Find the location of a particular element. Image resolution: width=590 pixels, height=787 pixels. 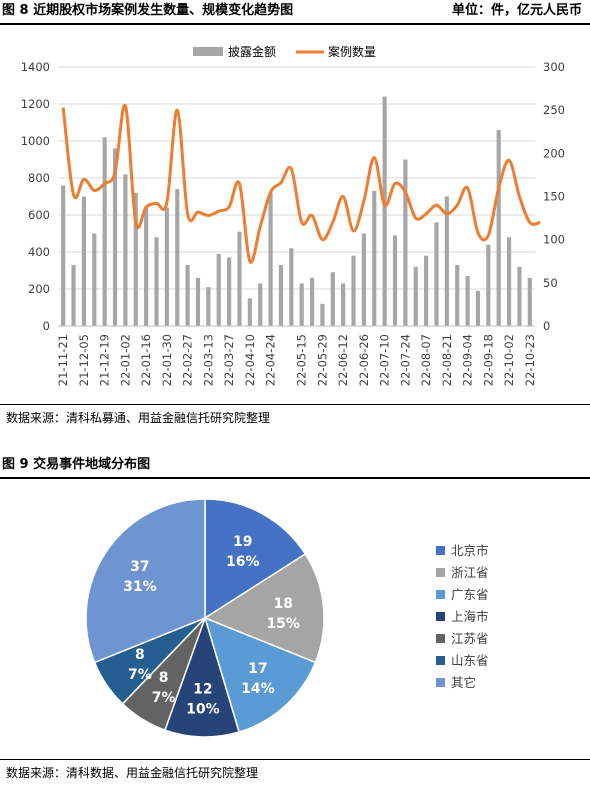

y-left-tick-label: 1200 is located at coordinates (35, 104).